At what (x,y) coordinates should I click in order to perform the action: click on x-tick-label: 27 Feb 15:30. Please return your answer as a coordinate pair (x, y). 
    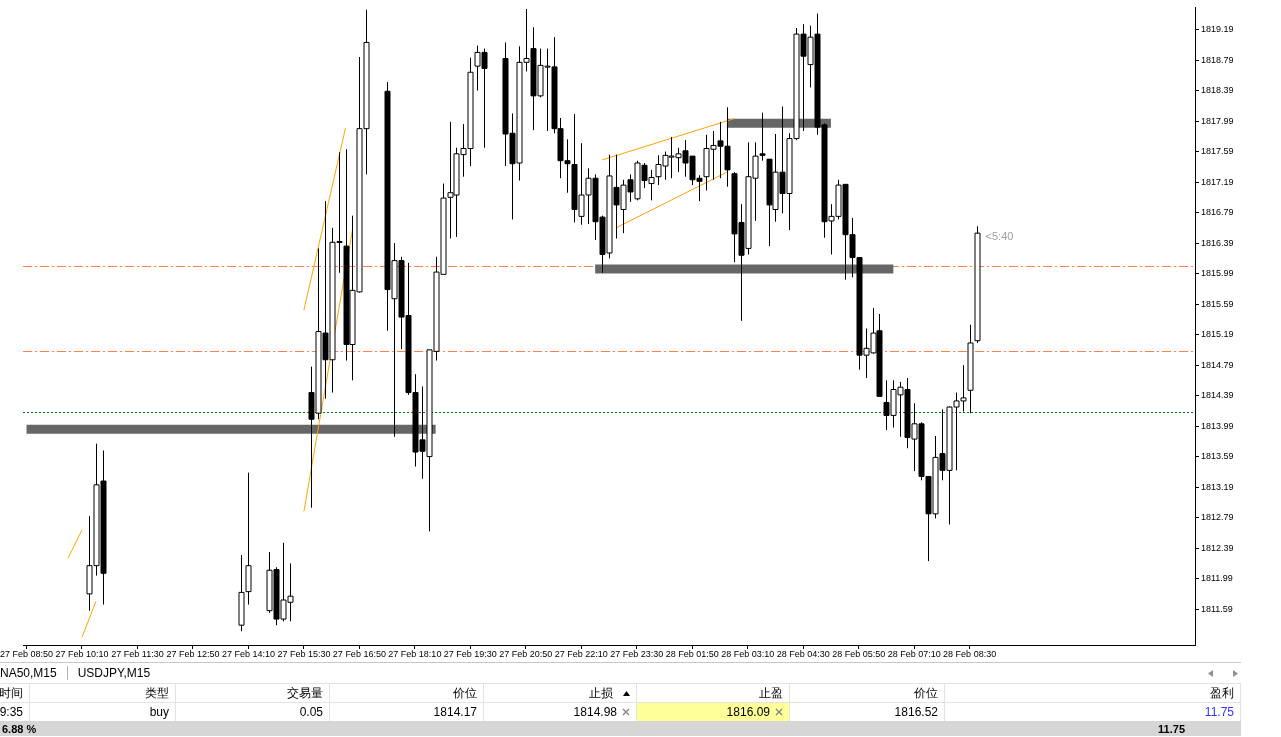
    Looking at the image, I should click on (304, 653).